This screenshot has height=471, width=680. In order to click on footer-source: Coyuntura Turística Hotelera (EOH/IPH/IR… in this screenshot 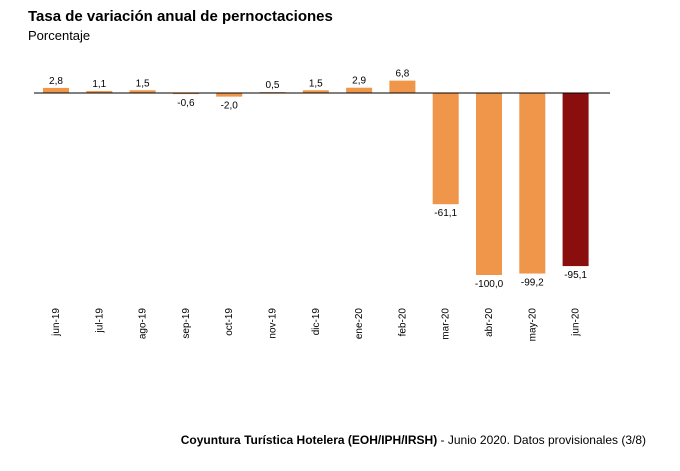, I will do `click(413, 440)`.